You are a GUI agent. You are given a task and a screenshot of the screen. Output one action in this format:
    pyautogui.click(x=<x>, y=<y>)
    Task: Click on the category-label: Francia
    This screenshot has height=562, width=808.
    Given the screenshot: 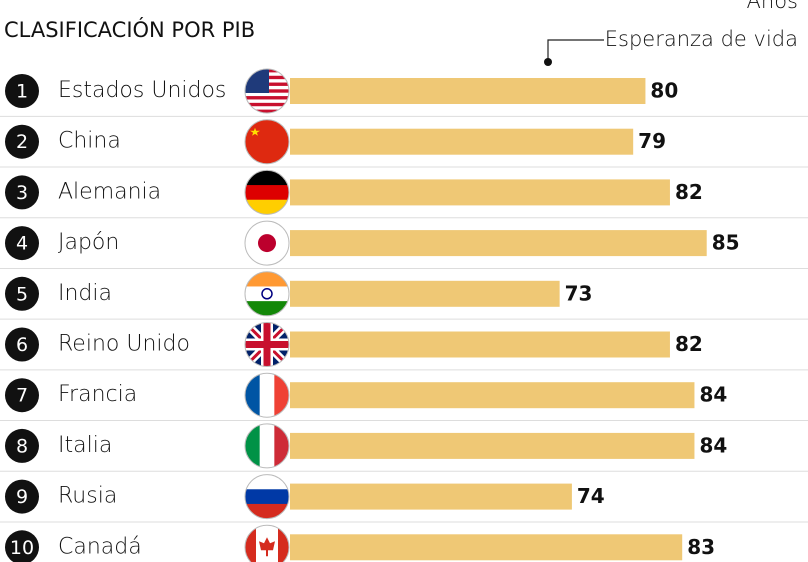 What is the action you would take?
    pyautogui.click(x=97, y=394)
    